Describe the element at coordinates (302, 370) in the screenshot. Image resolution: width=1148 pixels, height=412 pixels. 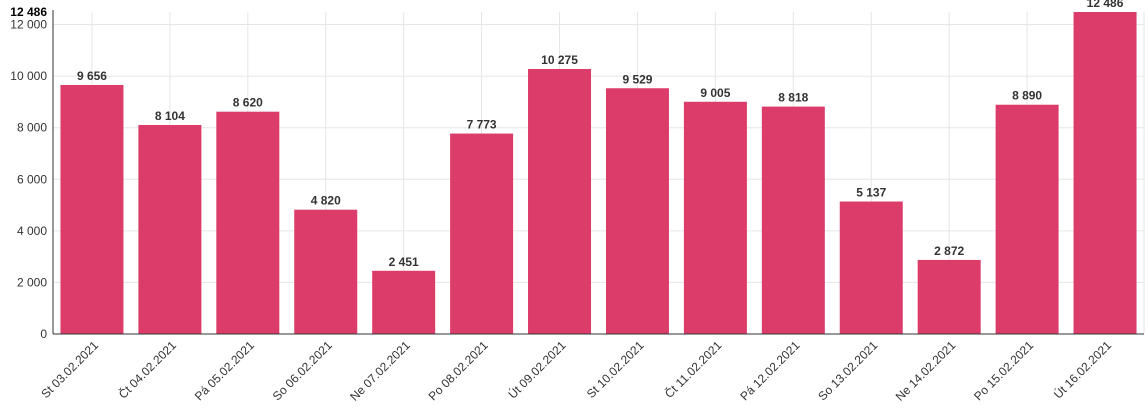
I see `x-tick-label: So 06.02.2021` at that location.